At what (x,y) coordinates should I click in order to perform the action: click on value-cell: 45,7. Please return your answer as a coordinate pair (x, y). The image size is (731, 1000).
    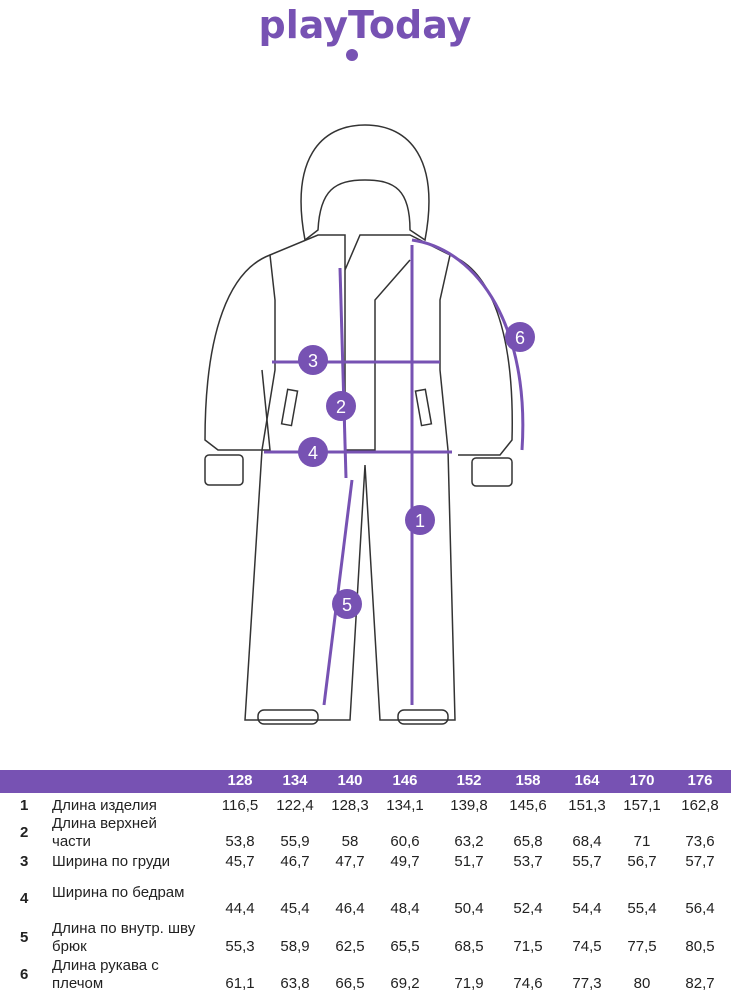
    Looking at the image, I should click on (240, 861).